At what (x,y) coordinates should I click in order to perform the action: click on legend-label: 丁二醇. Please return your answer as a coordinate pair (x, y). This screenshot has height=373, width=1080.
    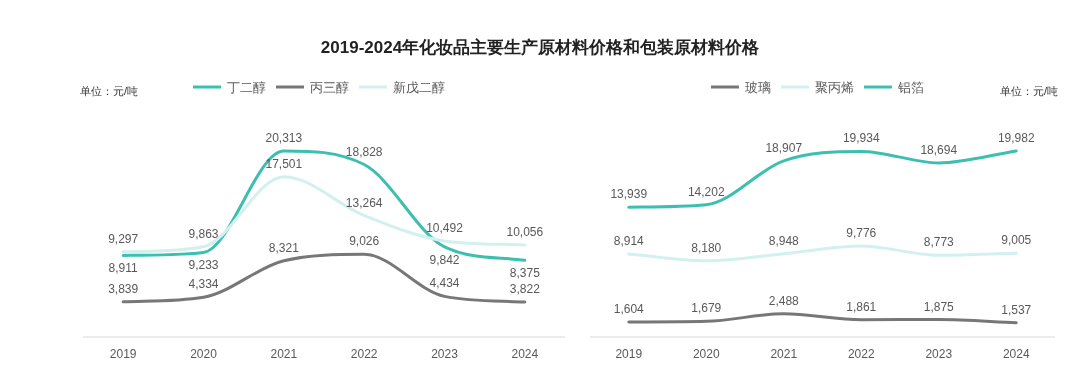
    Looking at the image, I should click on (246, 87).